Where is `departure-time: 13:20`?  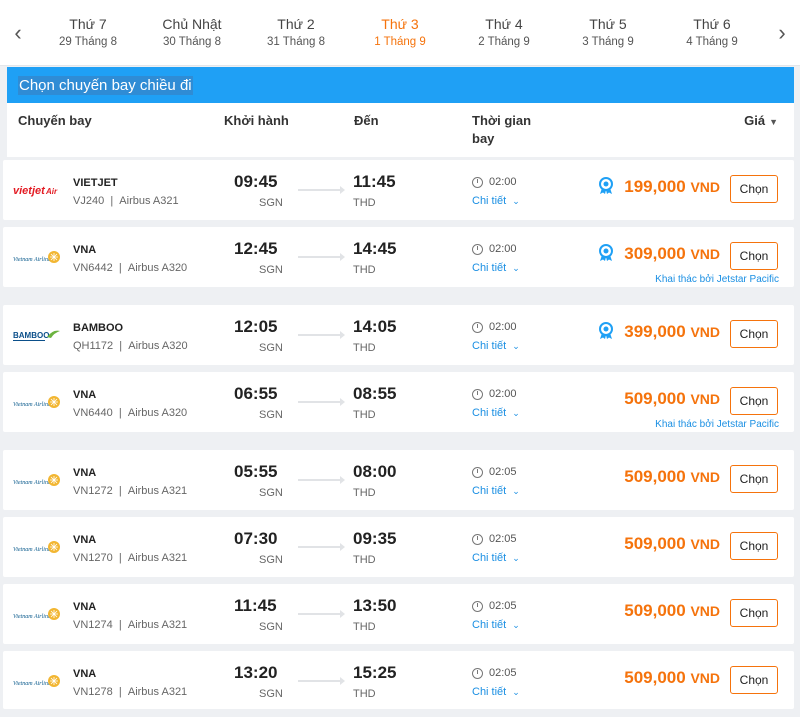
departure-time: 13:20 is located at coordinates (256, 672).